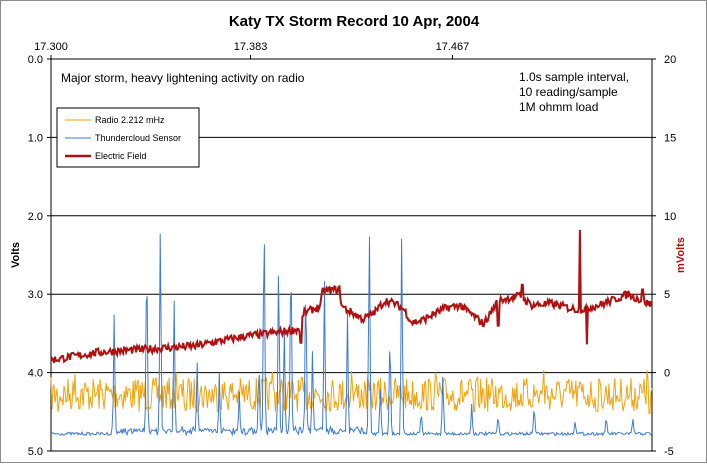 This screenshot has height=464, width=707. Describe the element at coordinates (35, 60) in the screenshot. I see `y-left-tick-label: 0.0` at that location.